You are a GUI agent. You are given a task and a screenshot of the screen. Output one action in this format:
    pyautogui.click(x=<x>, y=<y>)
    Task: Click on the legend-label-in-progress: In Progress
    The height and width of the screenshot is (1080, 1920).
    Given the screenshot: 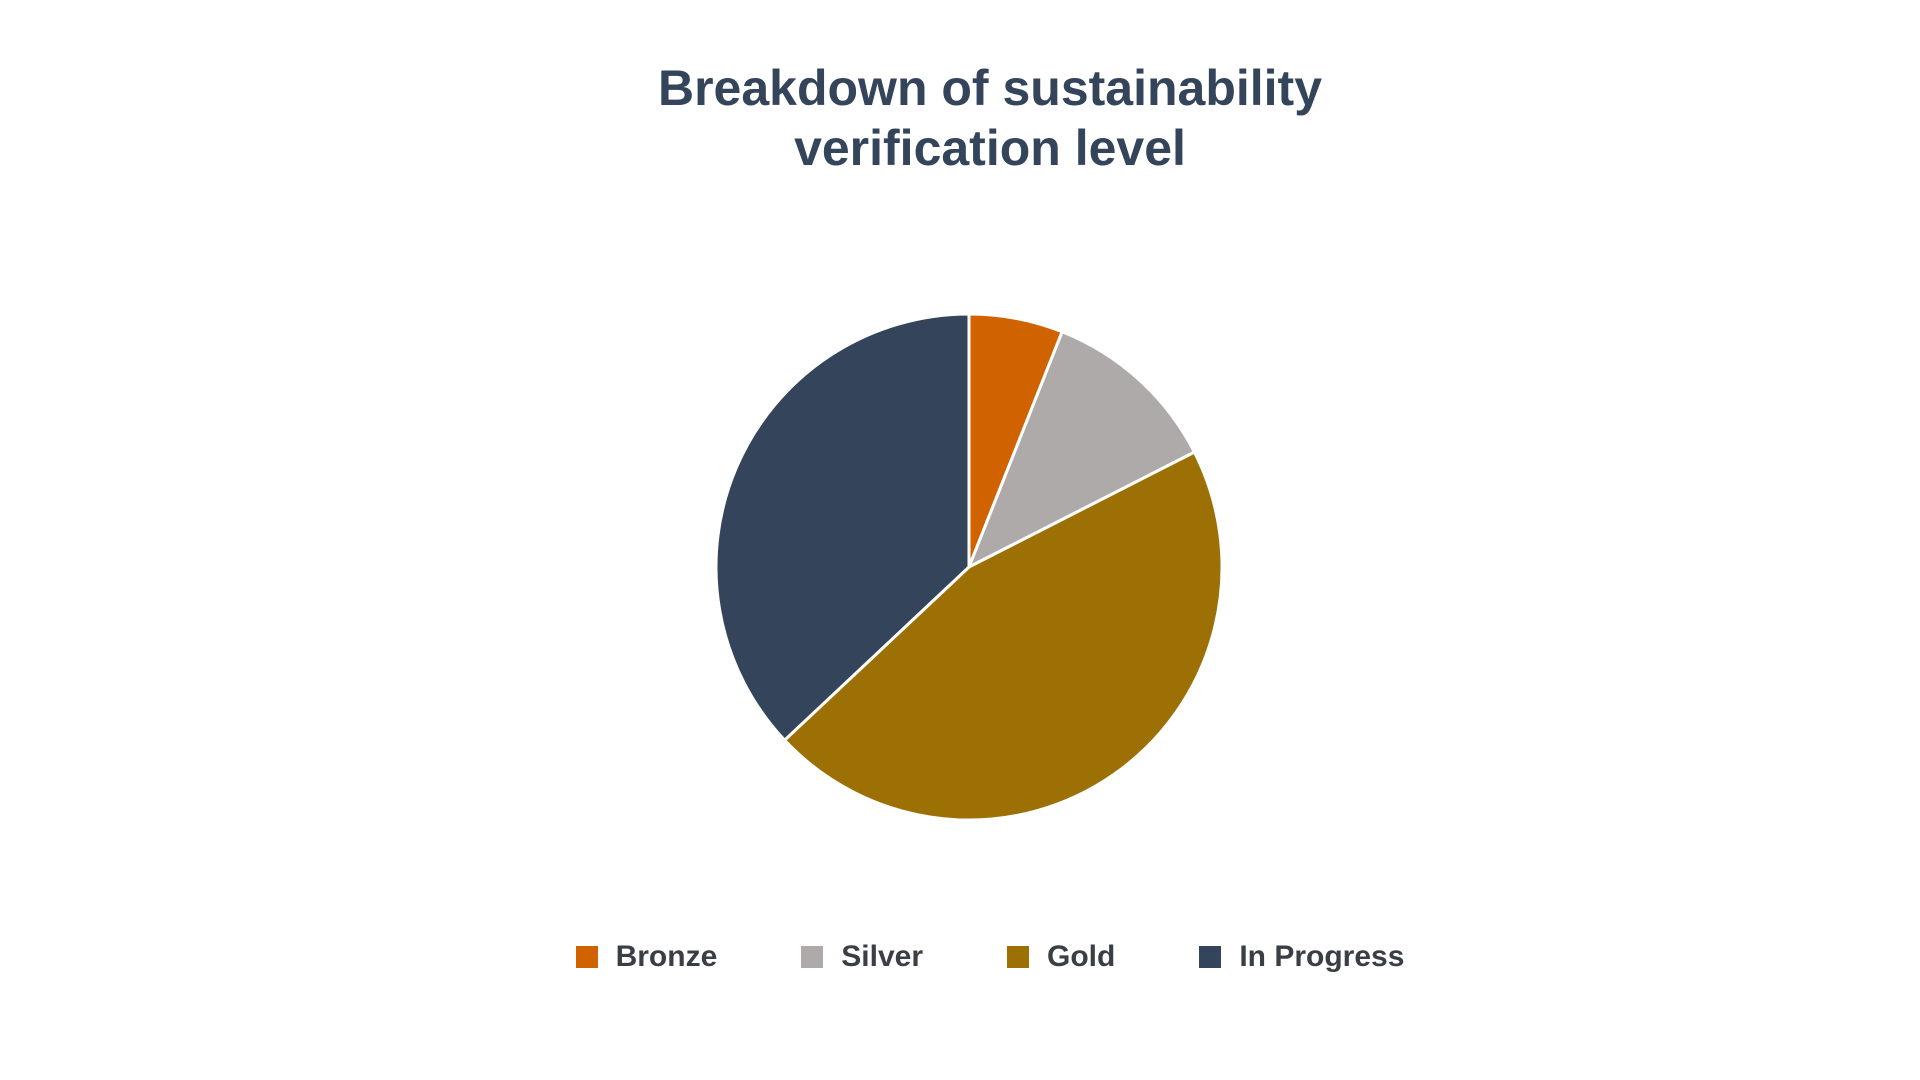 What is the action you would take?
    pyautogui.click(x=1322, y=956)
    